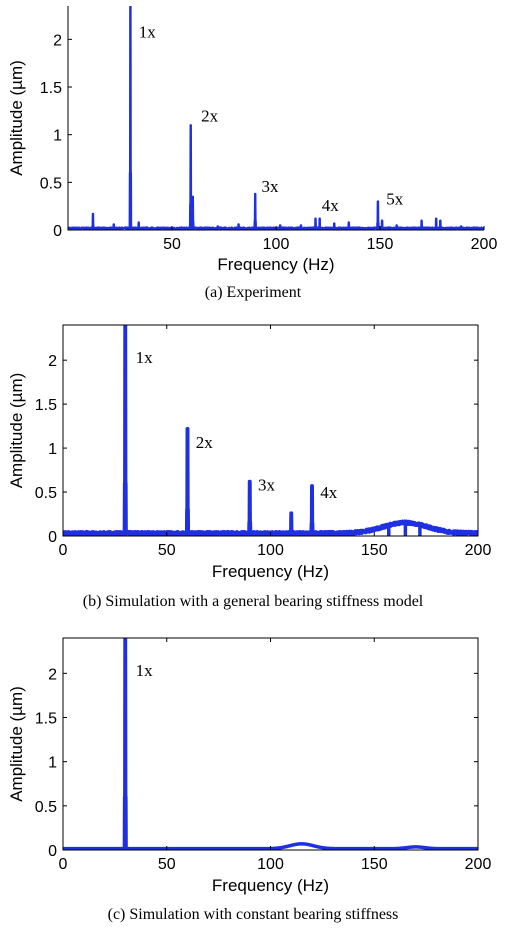 The height and width of the screenshot is (932, 506). I want to click on figure-caption: (a) Experiment, so click(253, 292).